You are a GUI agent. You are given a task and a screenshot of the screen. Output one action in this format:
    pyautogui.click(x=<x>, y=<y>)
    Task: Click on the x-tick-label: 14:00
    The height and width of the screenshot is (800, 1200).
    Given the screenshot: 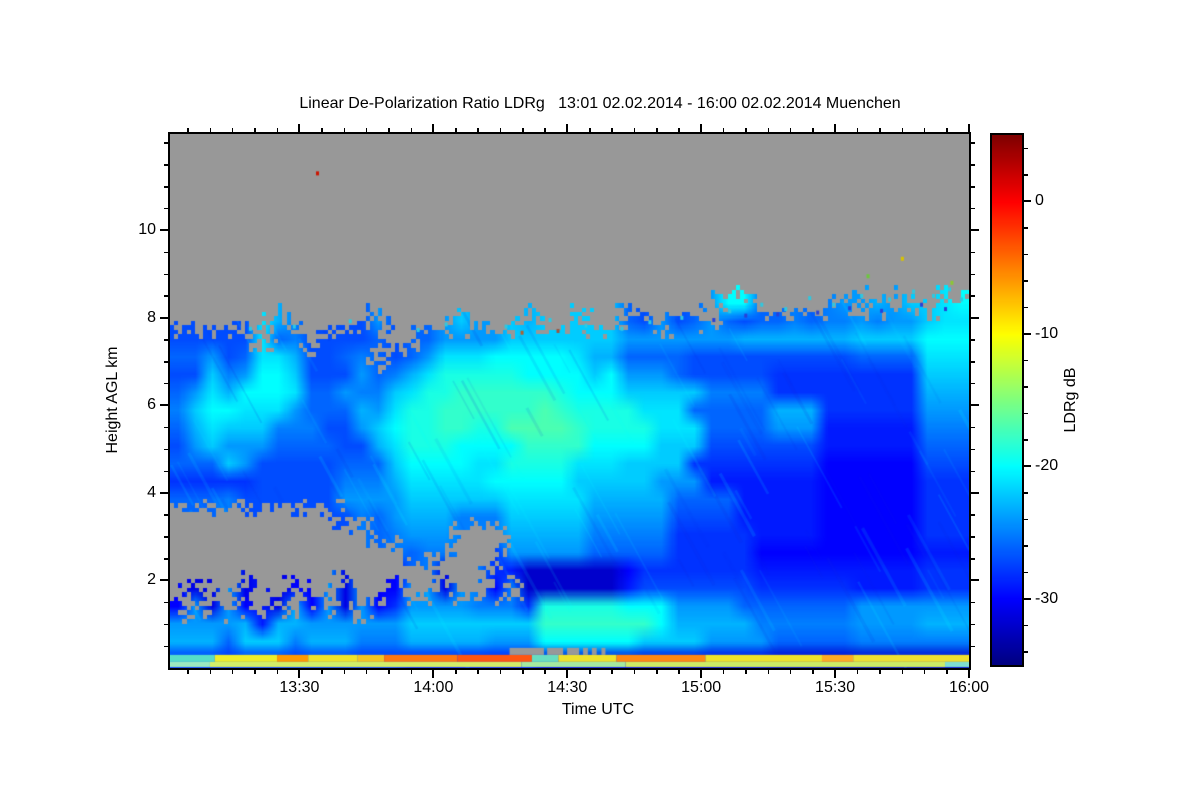 What is the action you would take?
    pyautogui.click(x=433, y=687)
    